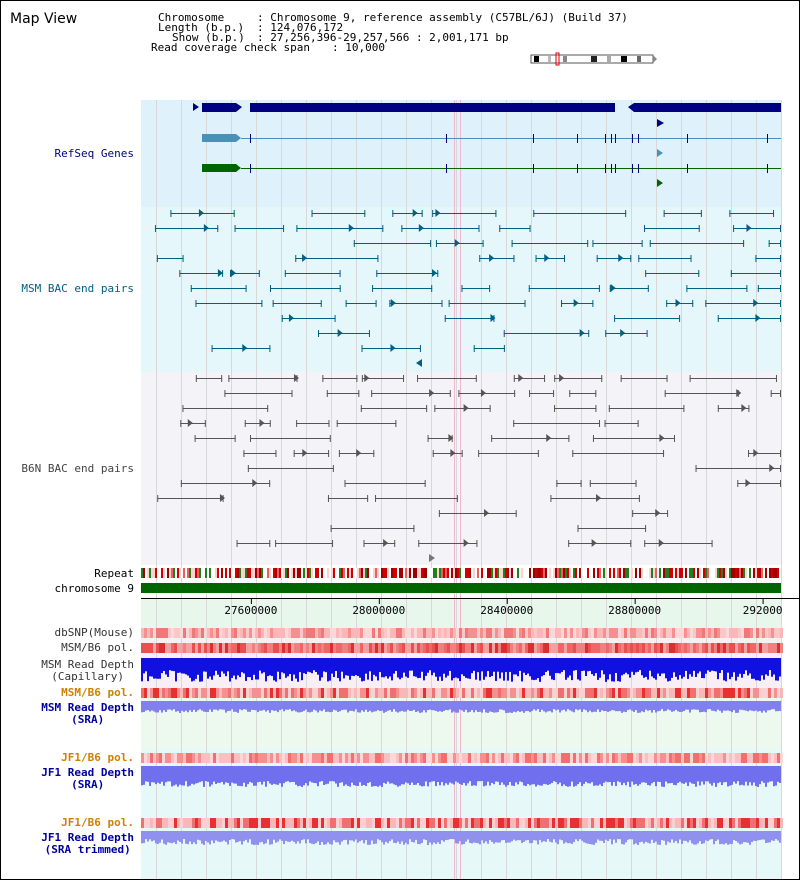 This screenshot has width=800, height=880. Describe the element at coordinates (77, 288) in the screenshot. I see `msm-bac-end-pairs-label: MSM BAC end pairs` at that location.